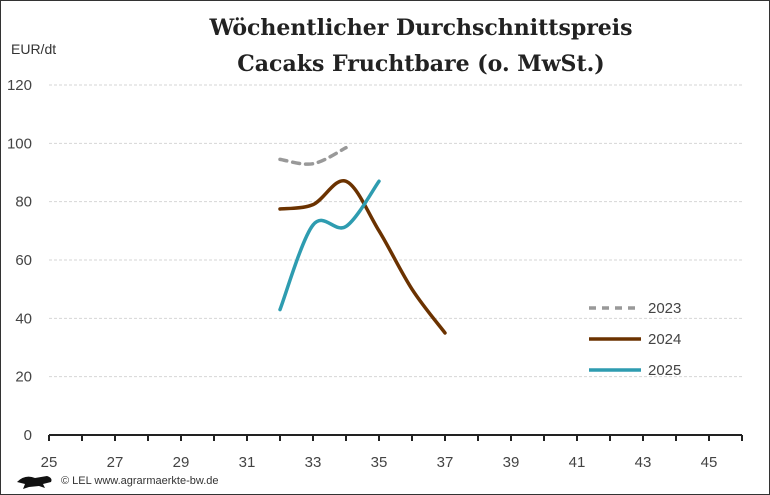  I want to click on x-tick-label: 35, so click(379, 462).